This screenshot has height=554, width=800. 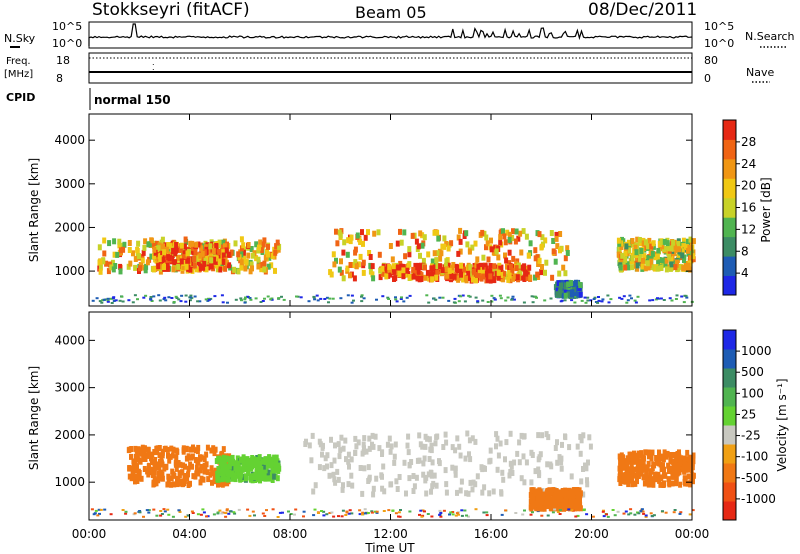 What do you see at coordinates (782, 424) in the screenshot?
I see `velocity-colorbar-label: Velocity [m s⁻¹]` at bounding box center [782, 424].